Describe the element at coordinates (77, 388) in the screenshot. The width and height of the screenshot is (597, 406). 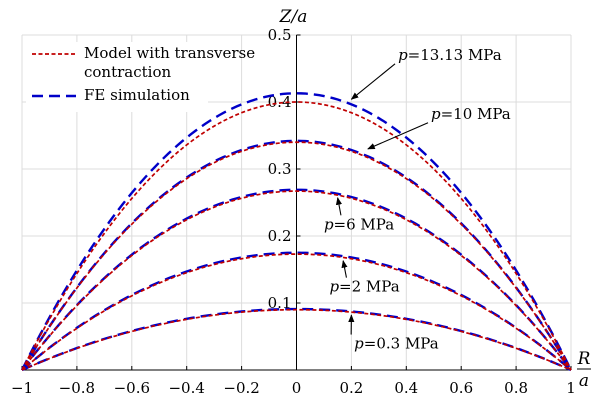
I see `x-tick-label: −0.8` at that location.